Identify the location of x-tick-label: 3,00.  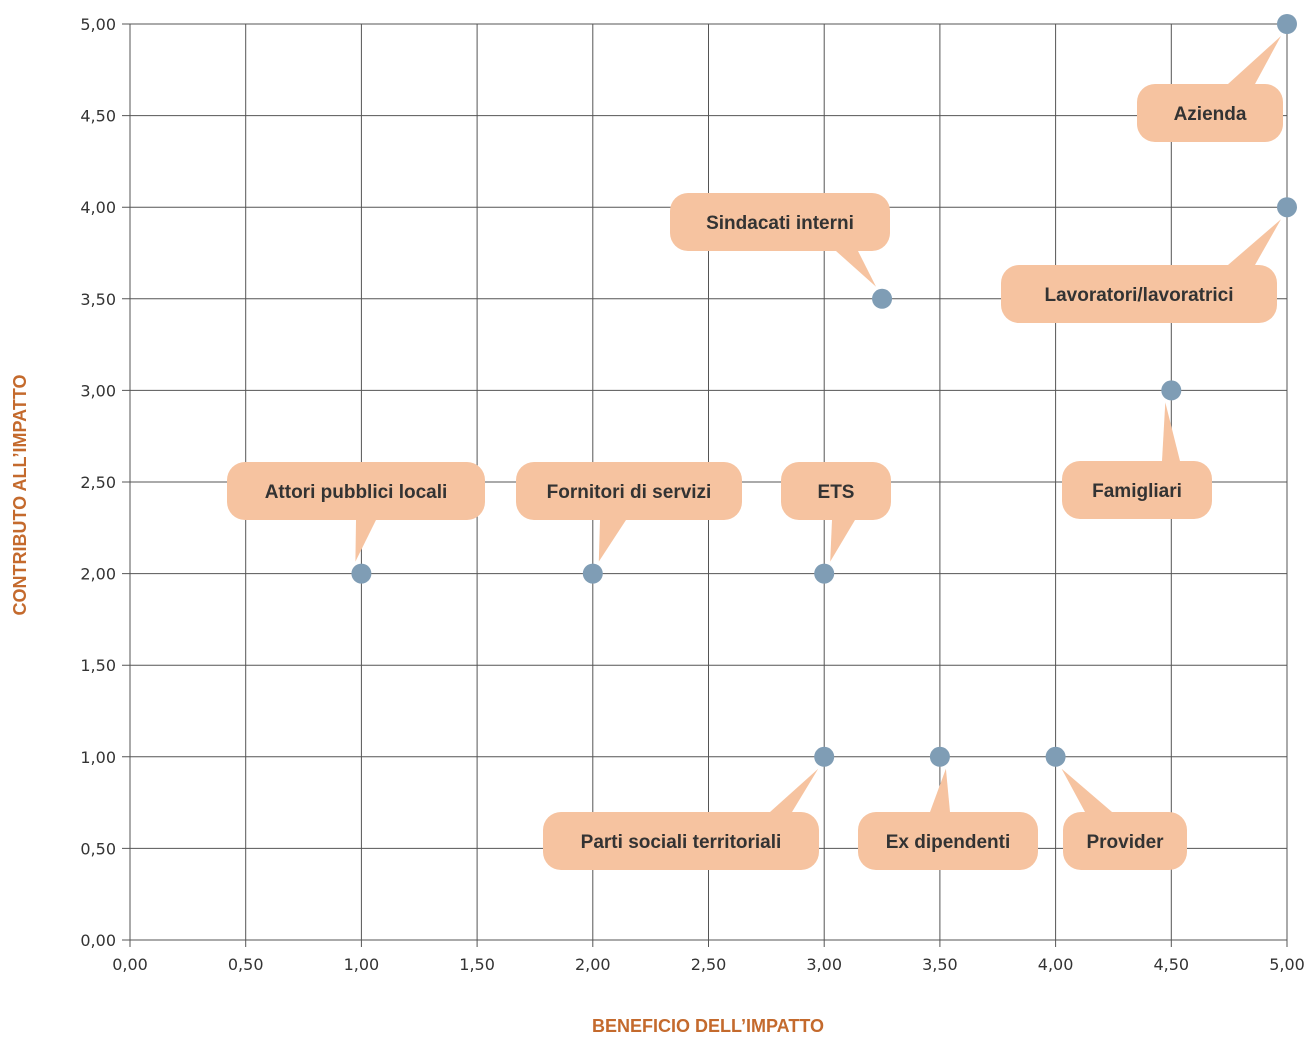
(824, 964).